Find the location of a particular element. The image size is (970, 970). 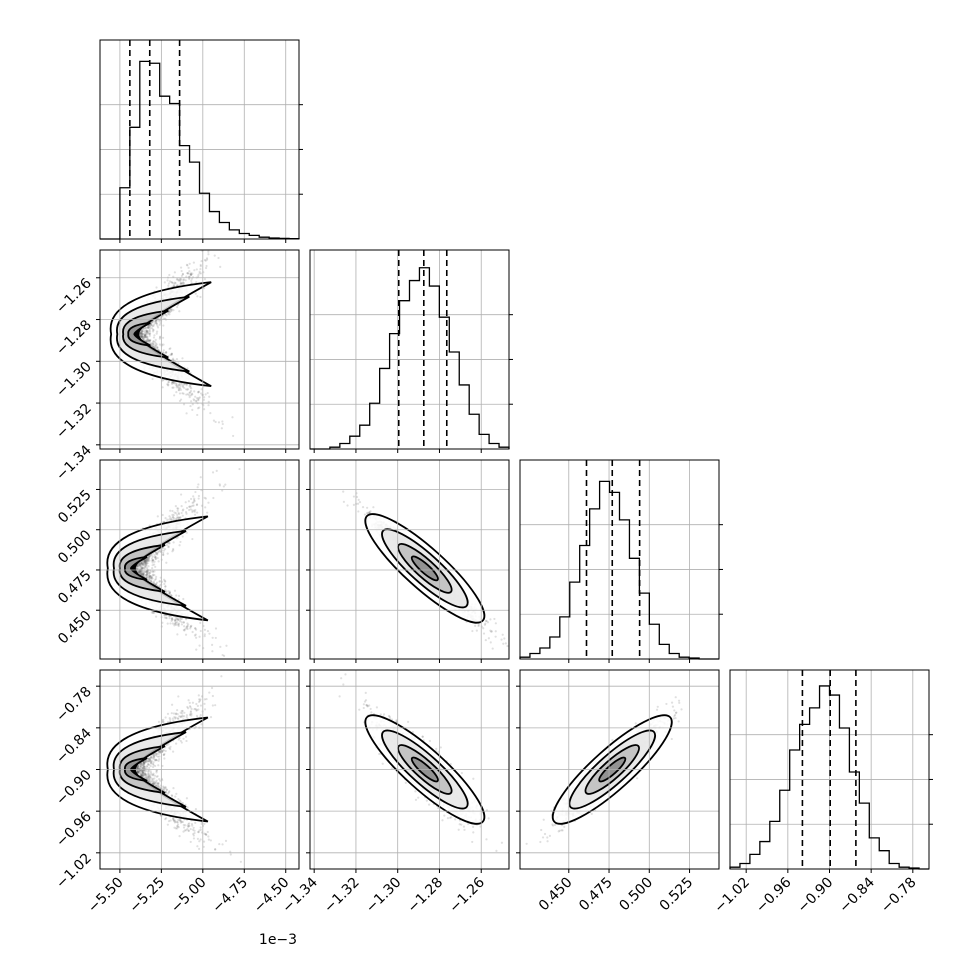

x-tick-label: −0.84 is located at coordinates (857, 895).